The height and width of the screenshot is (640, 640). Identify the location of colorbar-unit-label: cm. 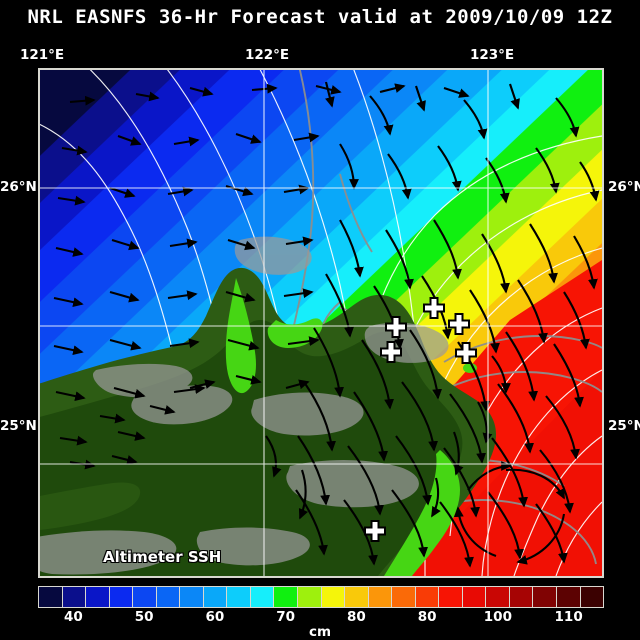
(320, 632).